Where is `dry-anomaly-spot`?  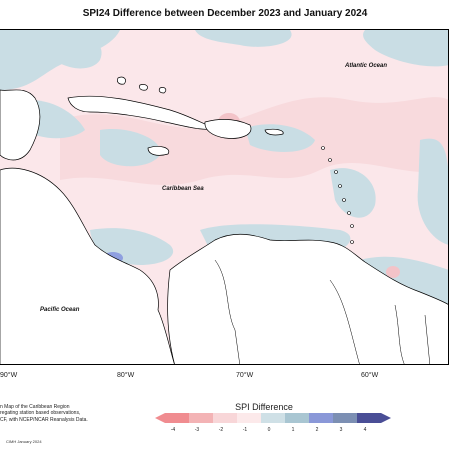
dry-anomaly-spot is located at coordinates (393, 272).